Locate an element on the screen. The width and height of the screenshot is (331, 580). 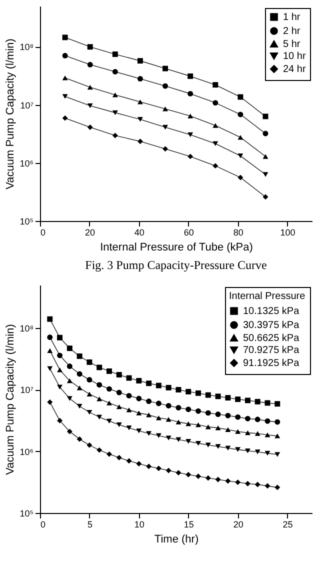
y-axis-title: Vacuum Pump Capacity (l/min) is located at coordinates (10, 399).